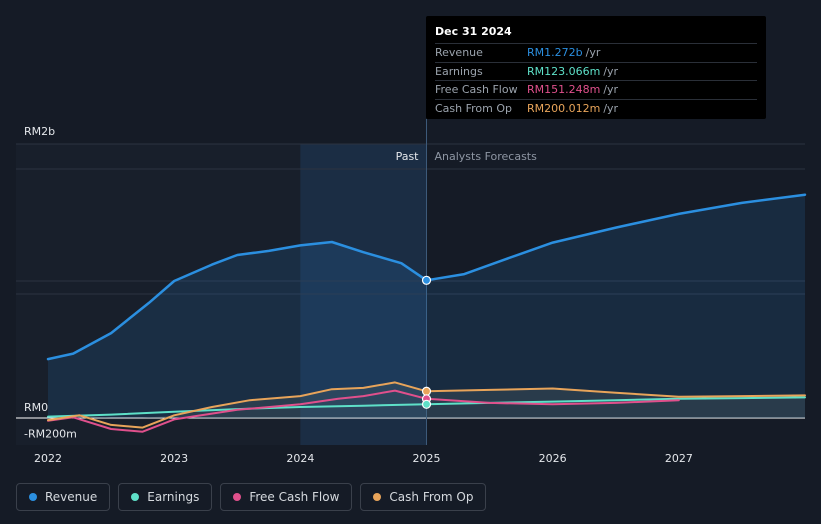 The image size is (821, 524). I want to click on x-tick-label: 2024, so click(300, 458).